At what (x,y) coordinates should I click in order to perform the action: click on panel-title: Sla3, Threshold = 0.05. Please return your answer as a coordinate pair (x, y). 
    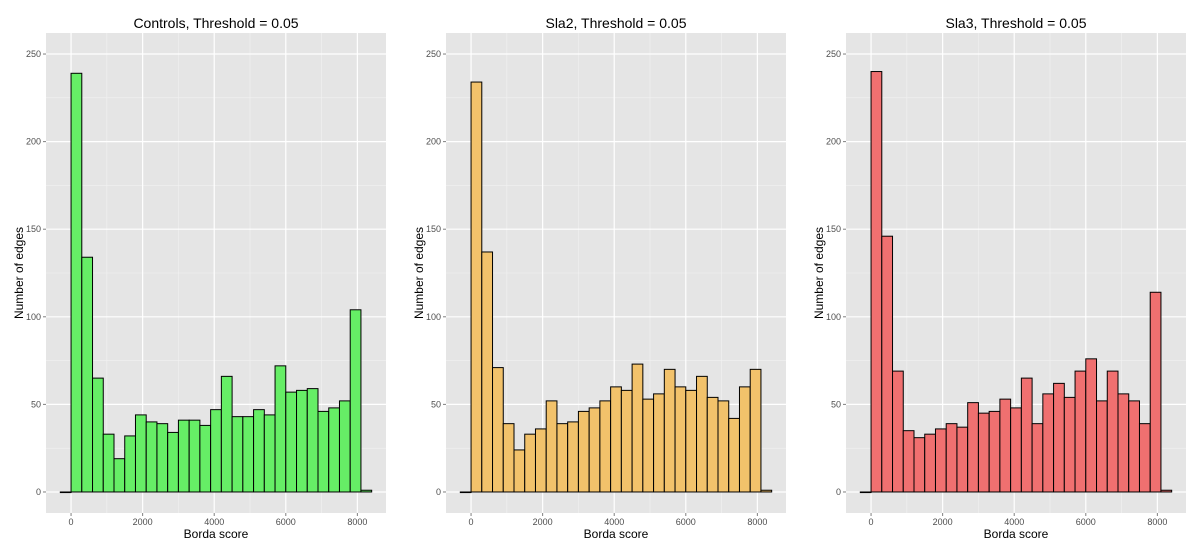
    Looking at the image, I should click on (1015, 23).